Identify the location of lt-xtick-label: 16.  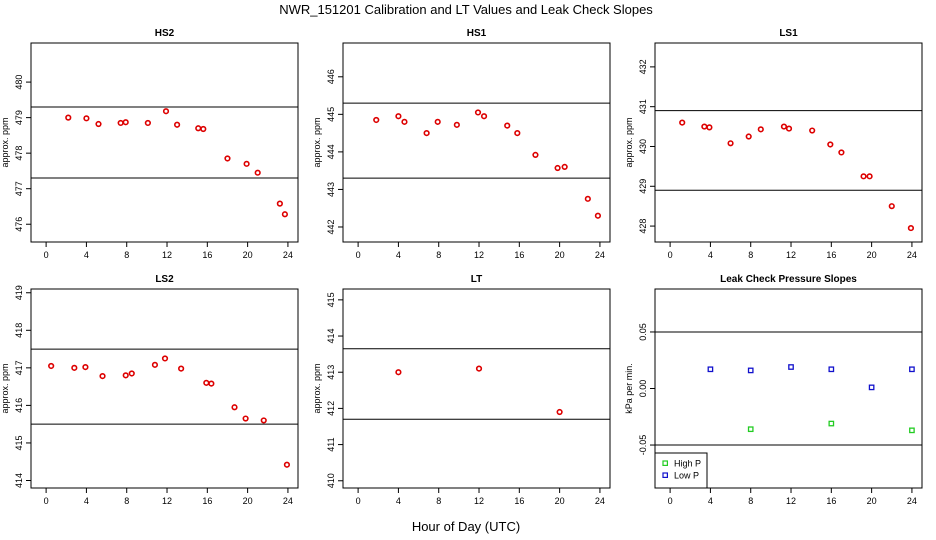
(519, 501).